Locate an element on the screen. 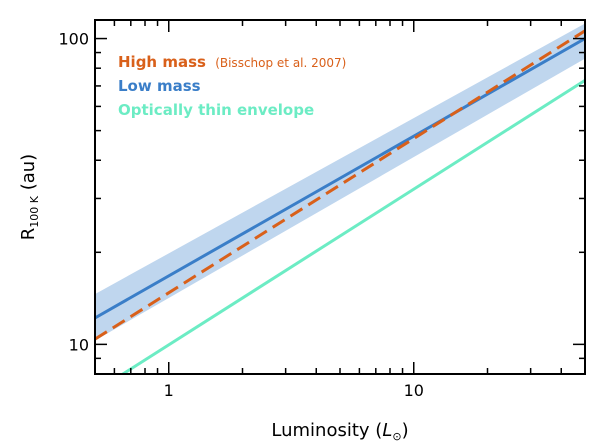  x-tick-label: 1 is located at coordinates (169, 390).